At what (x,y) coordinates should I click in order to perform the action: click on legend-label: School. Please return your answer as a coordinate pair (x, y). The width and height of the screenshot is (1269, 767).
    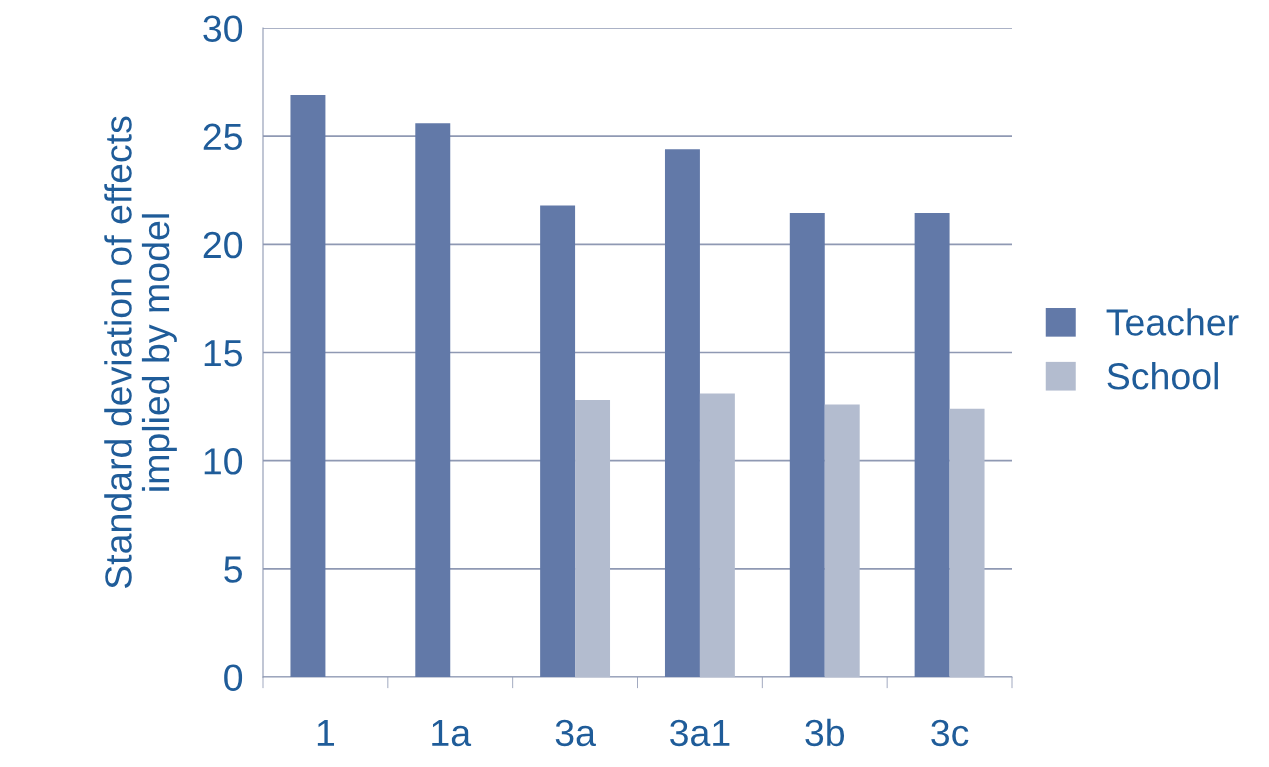
    Looking at the image, I should click on (1162, 376).